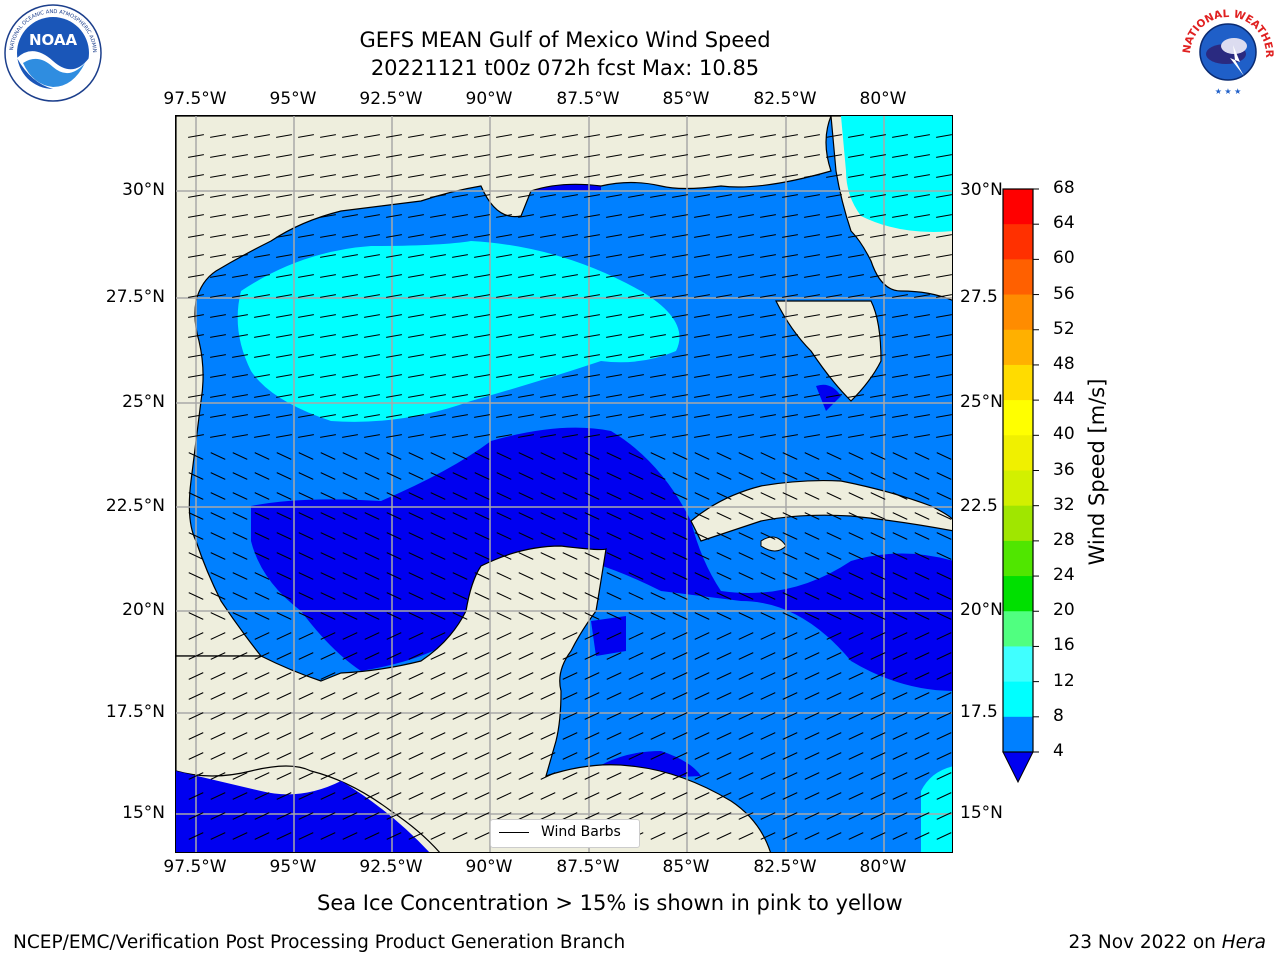 The image size is (1280, 960). What do you see at coordinates (1018, 767) in the screenshot?
I see `colorbar-extend-arrow` at bounding box center [1018, 767].